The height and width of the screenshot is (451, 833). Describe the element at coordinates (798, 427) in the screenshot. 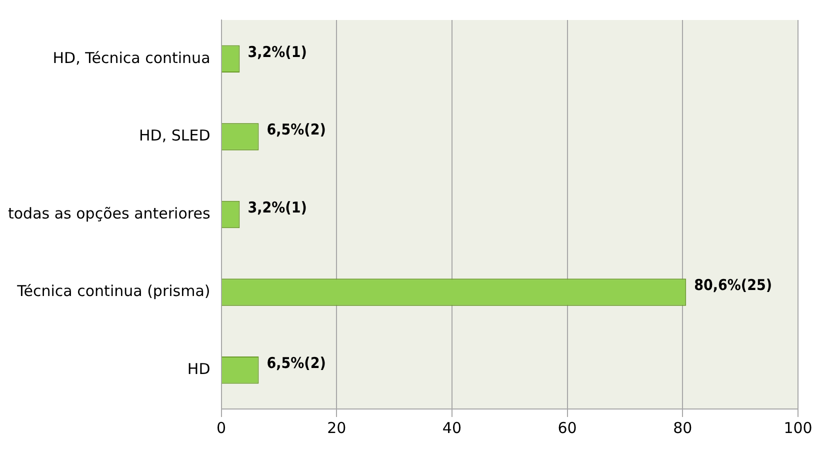

I see `x-tick-label: 100` at that location.